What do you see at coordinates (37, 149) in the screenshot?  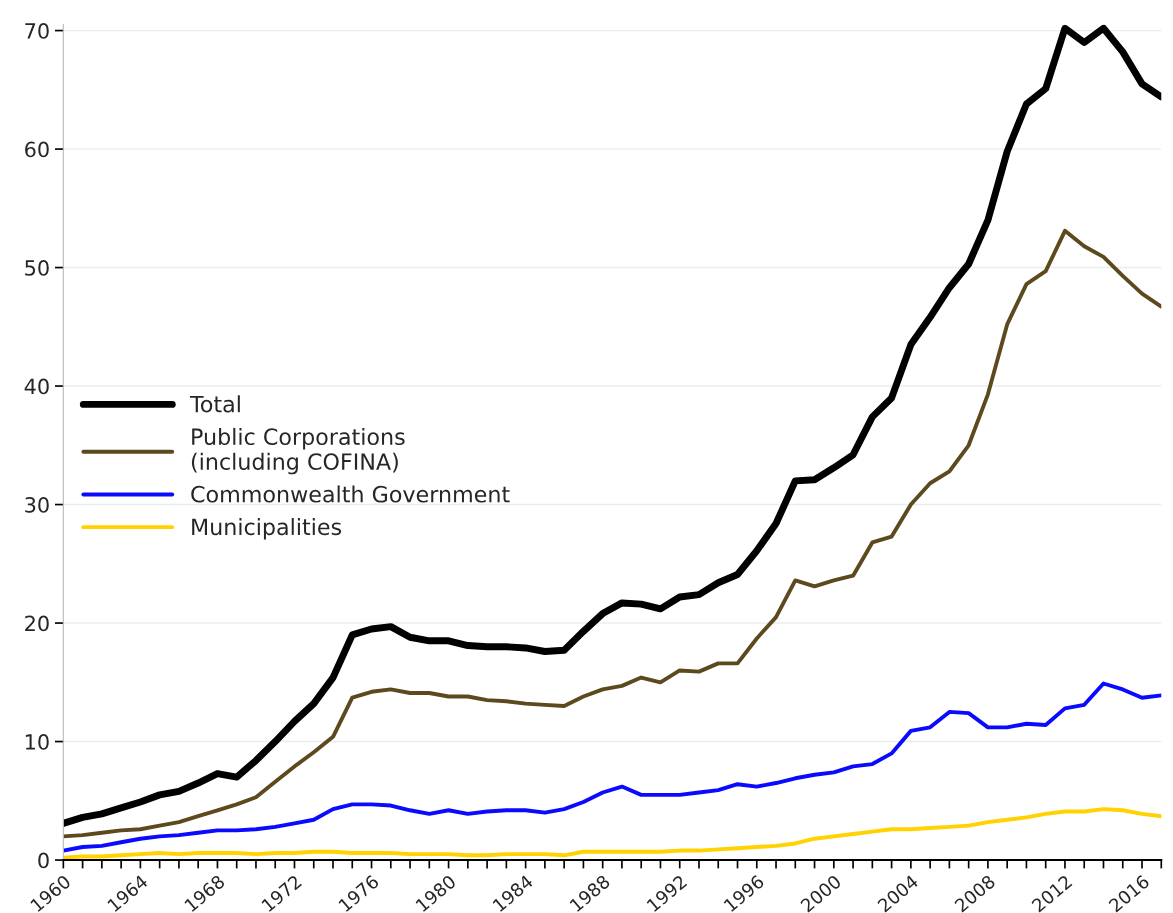 I see `y-tick-label: 60` at bounding box center [37, 149].